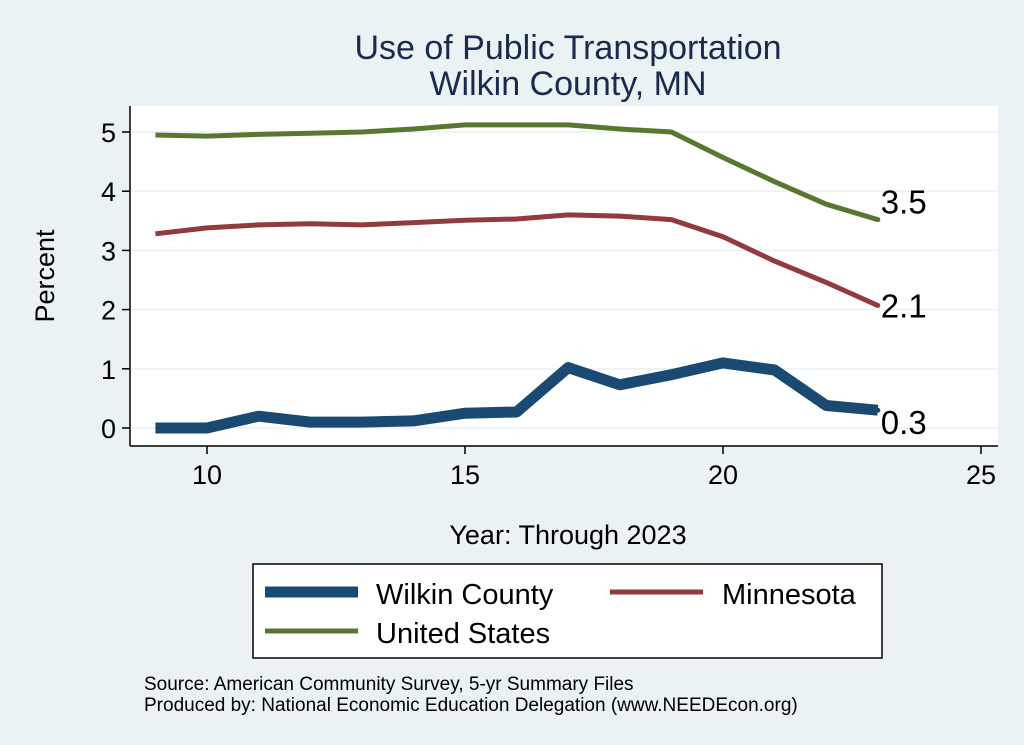 The height and width of the screenshot is (745, 1024). What do you see at coordinates (207, 475) in the screenshot?
I see `x-tick-label: 10` at bounding box center [207, 475].